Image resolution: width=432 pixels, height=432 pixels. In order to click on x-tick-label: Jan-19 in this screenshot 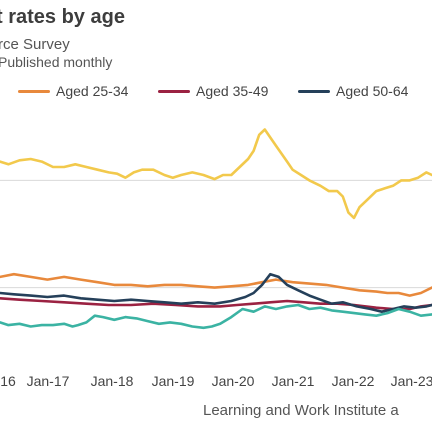, I will do `click(173, 381)`.